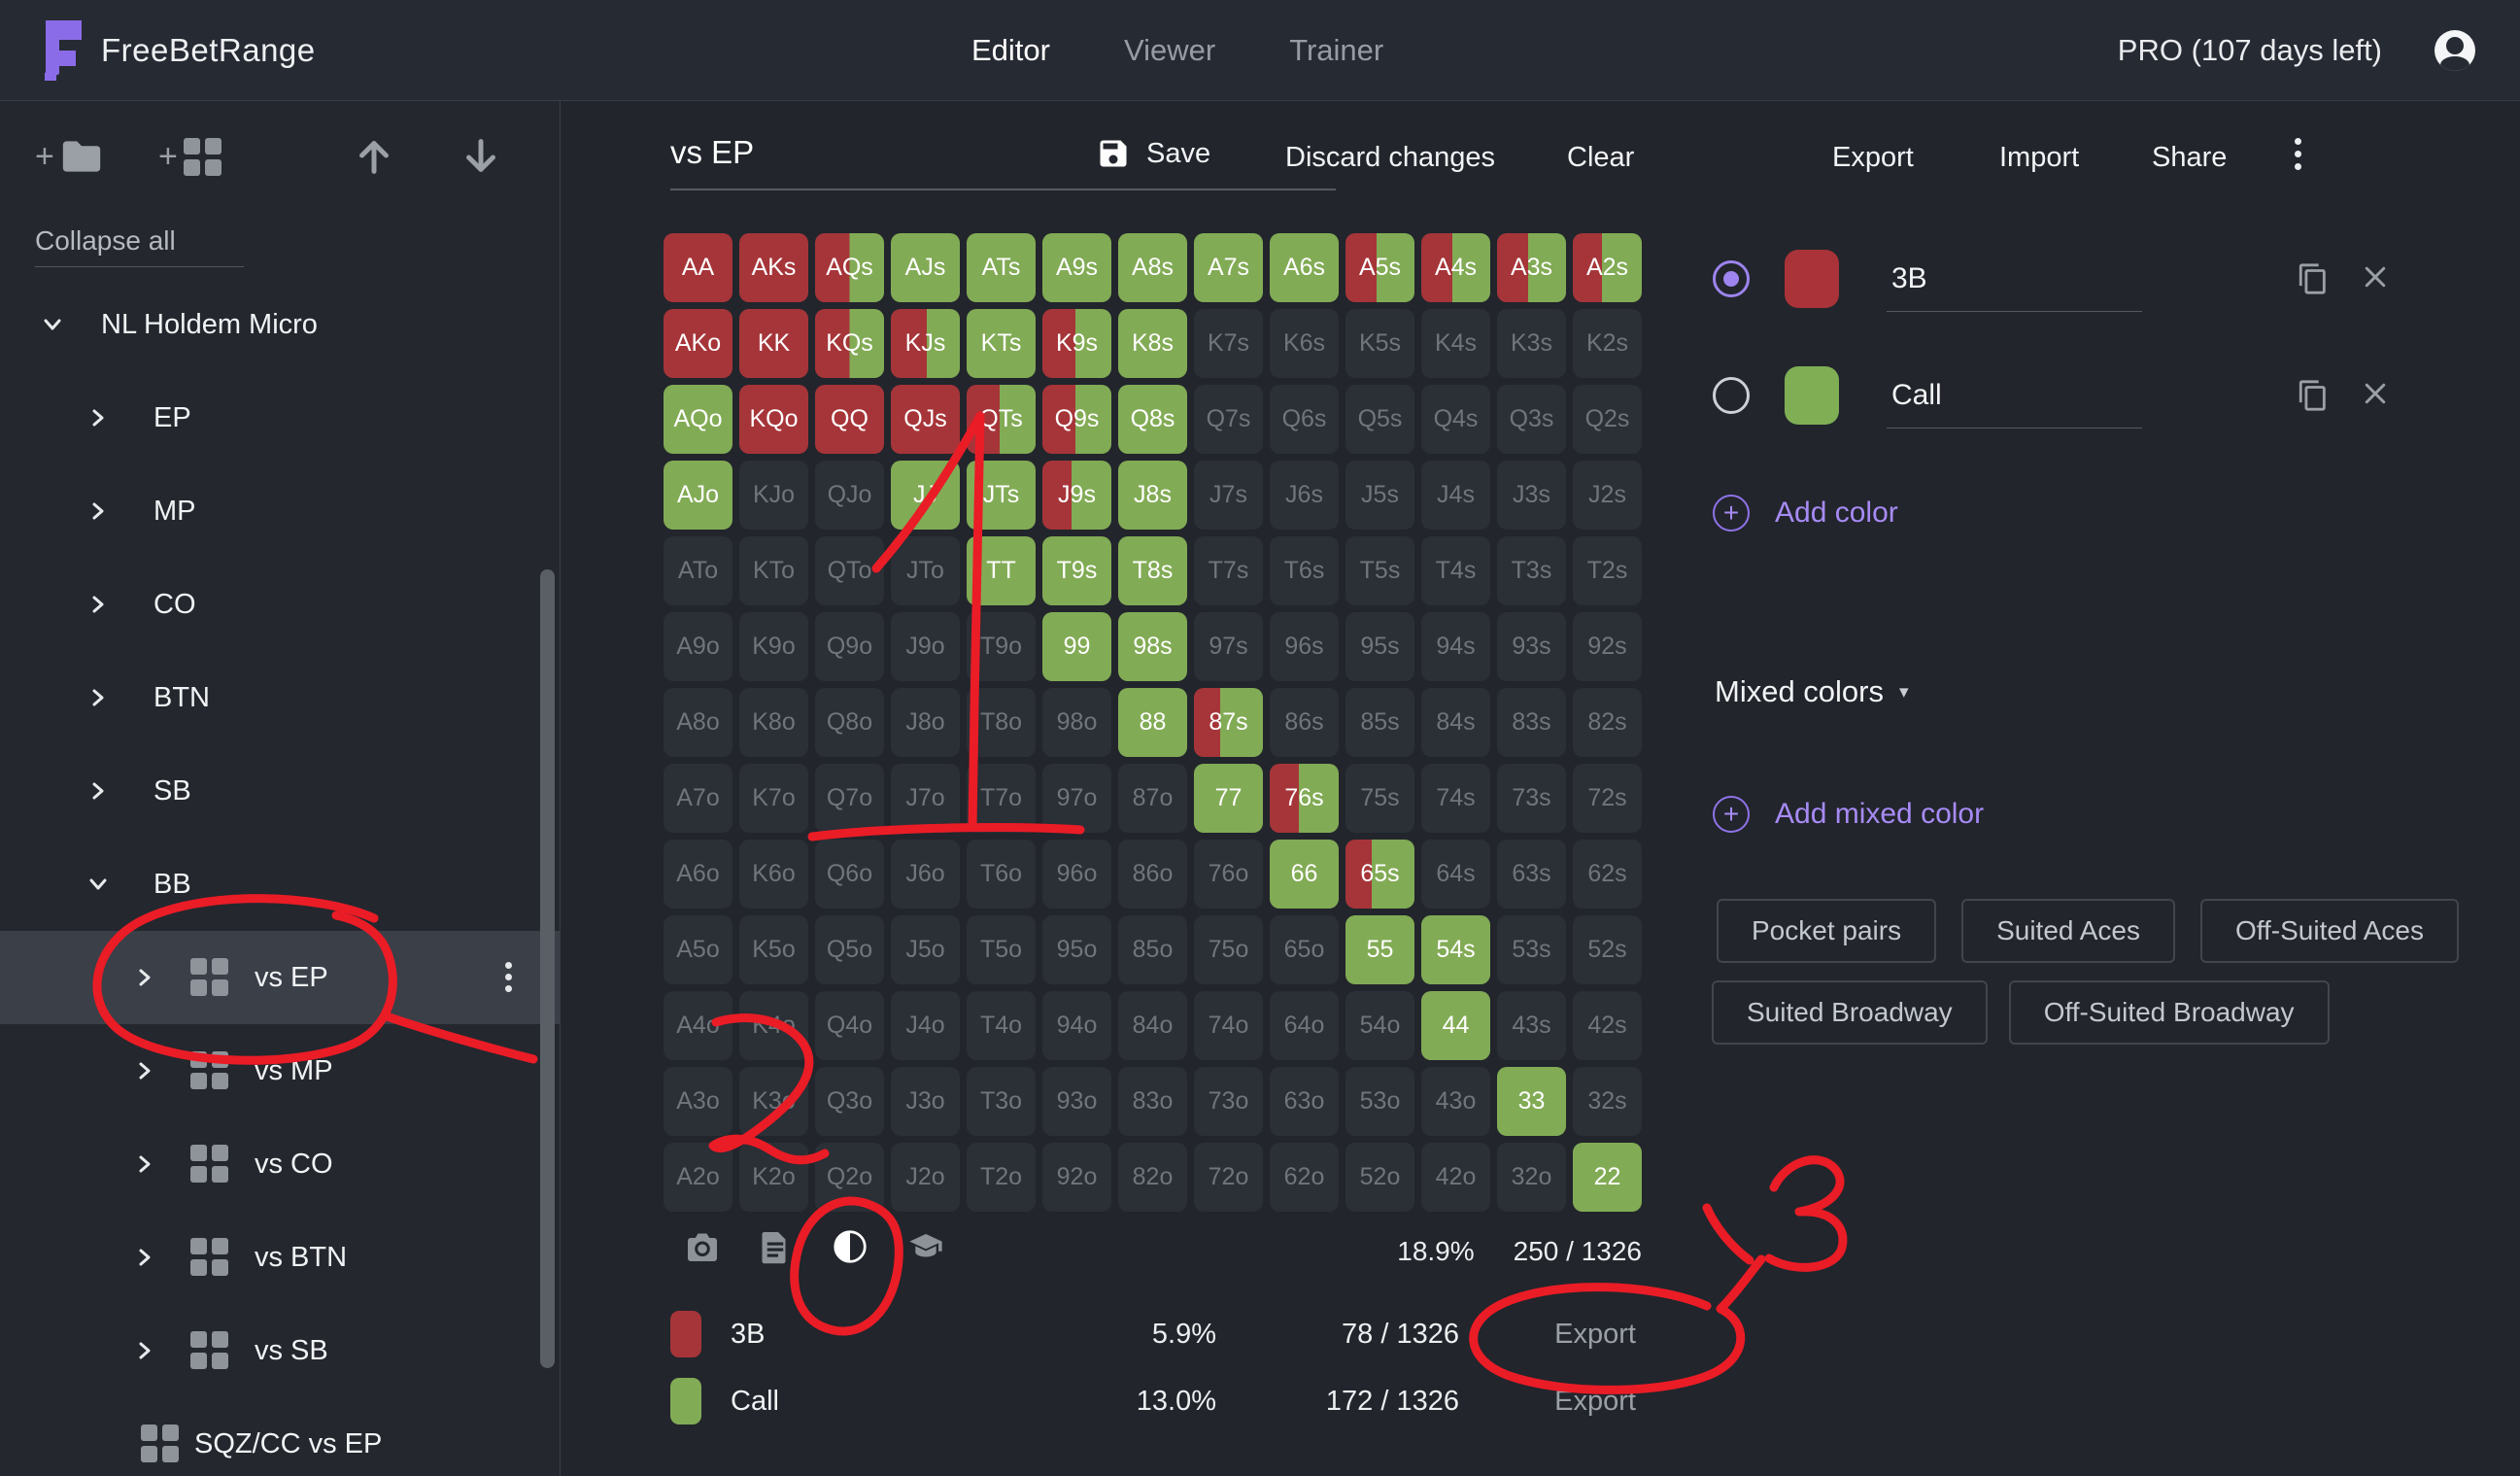 This screenshot has height=1476, width=2520. What do you see at coordinates (1152, 723) in the screenshot?
I see `hand-cell-88: 88` at bounding box center [1152, 723].